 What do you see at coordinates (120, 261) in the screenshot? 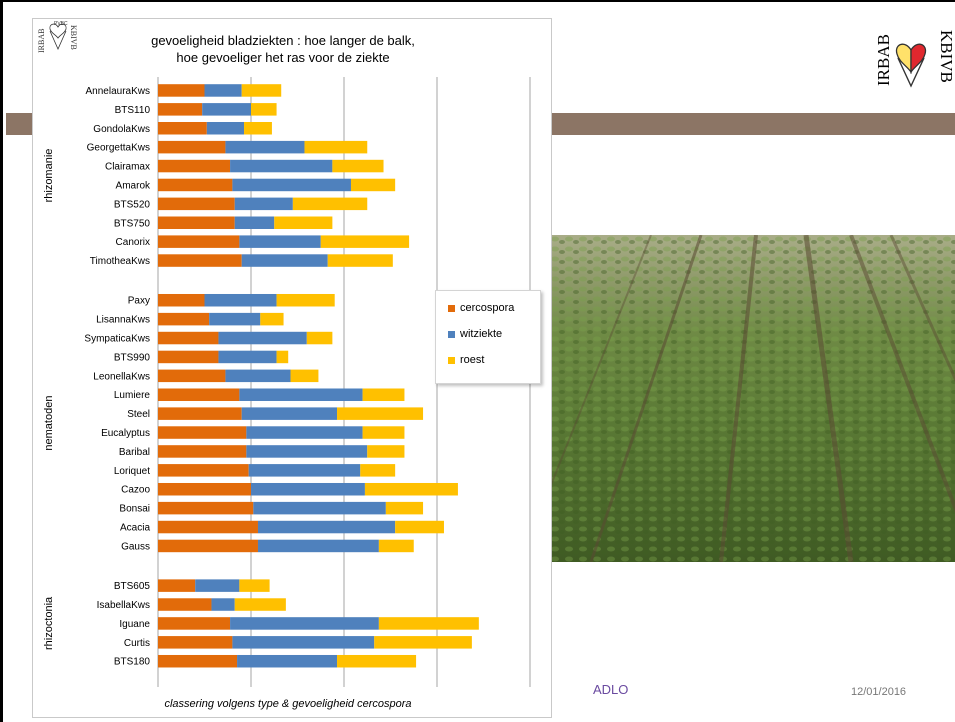
I see `category-label: TimotheaKws` at bounding box center [120, 261].